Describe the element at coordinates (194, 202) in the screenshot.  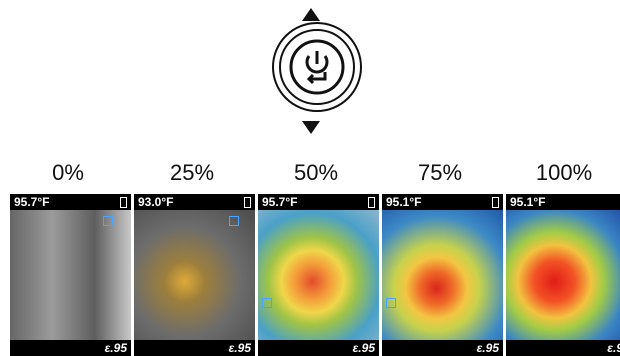
I see `temp-readout: 93.0°F` at that location.